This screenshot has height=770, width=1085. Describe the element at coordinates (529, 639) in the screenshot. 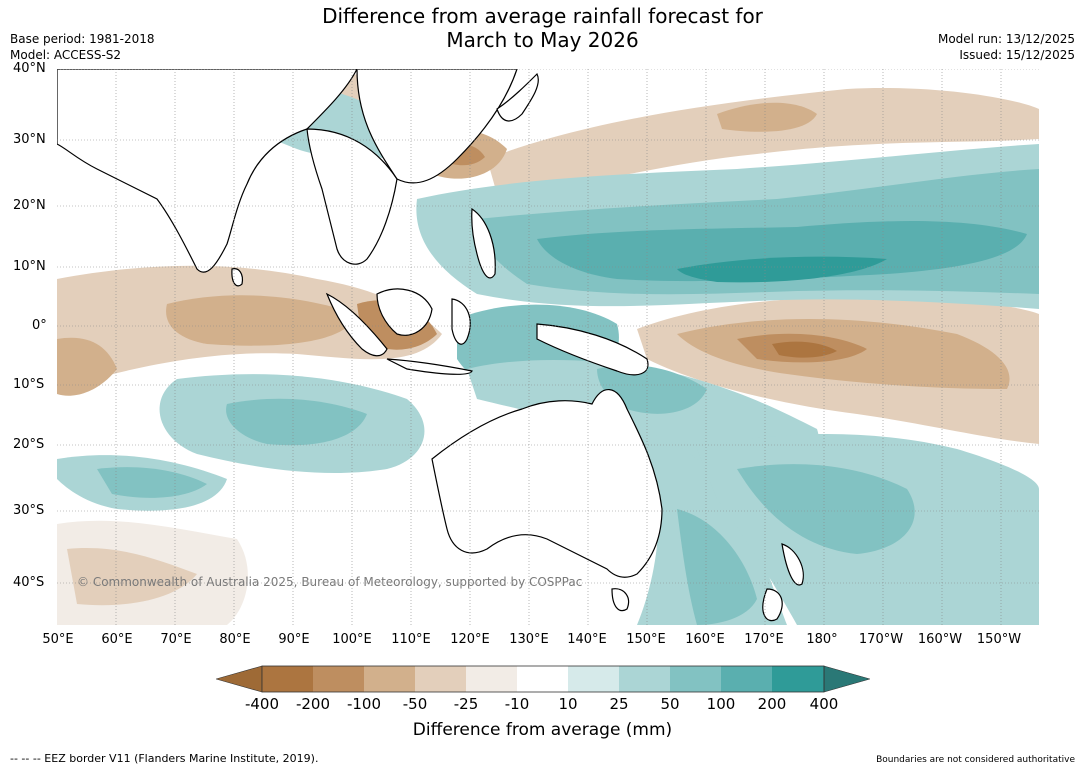

I see `lon-label-130e: 130°E` at that location.